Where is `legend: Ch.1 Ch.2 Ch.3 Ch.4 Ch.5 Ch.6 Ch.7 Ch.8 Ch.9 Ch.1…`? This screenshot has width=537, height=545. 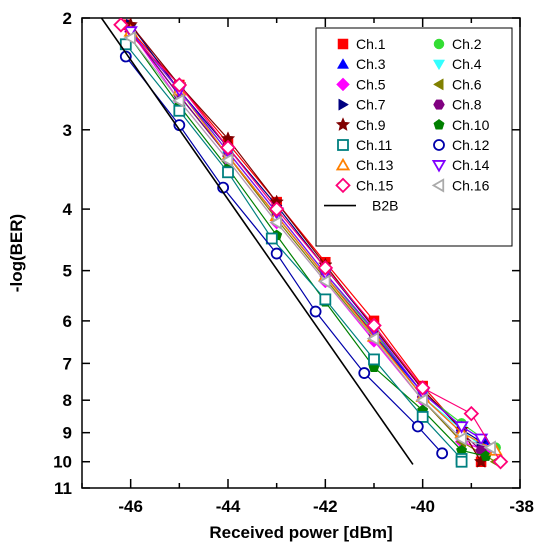 legend: Ch.1 Ch.2 Ch.3 Ch.4 Ch.5 Ch.6 Ch.7 Ch.8 Ch.9 Ch.1… is located at coordinates (414, 137).